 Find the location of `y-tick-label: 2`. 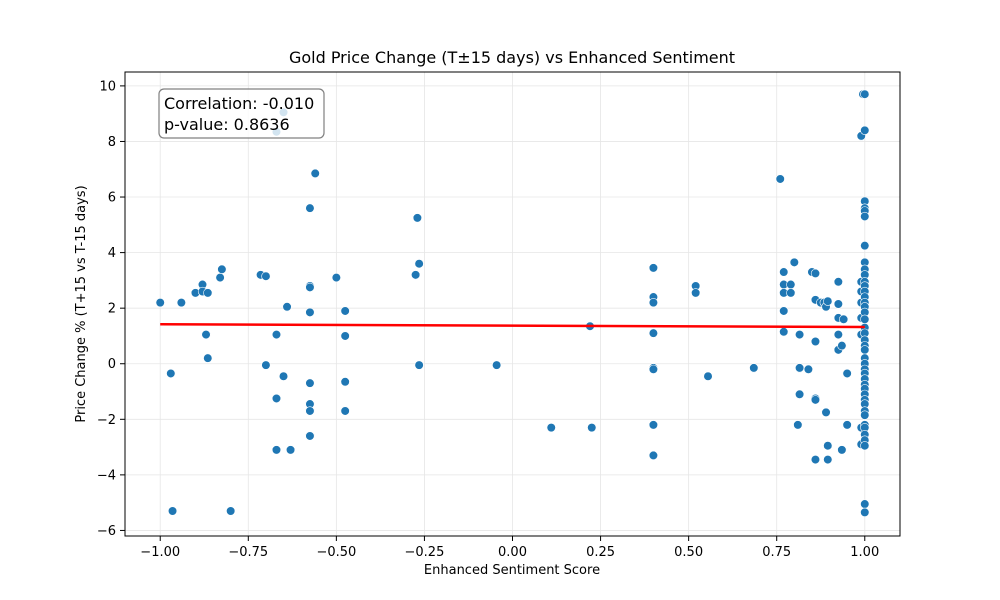

y-tick-label: 2 is located at coordinates (112, 309).